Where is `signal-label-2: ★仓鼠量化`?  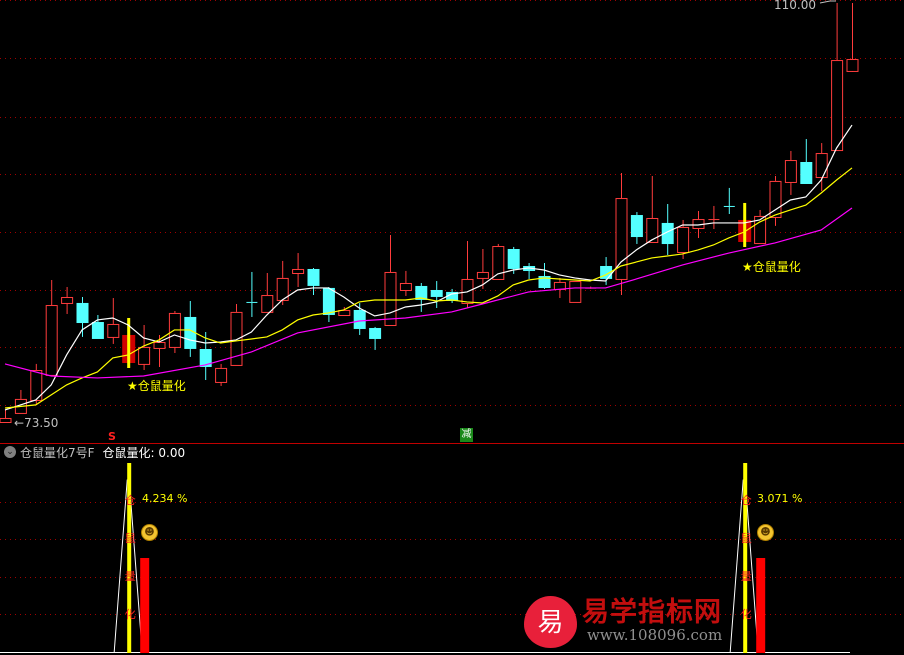 signal-label-2: ★仓鼠量化 is located at coordinates (771, 267).